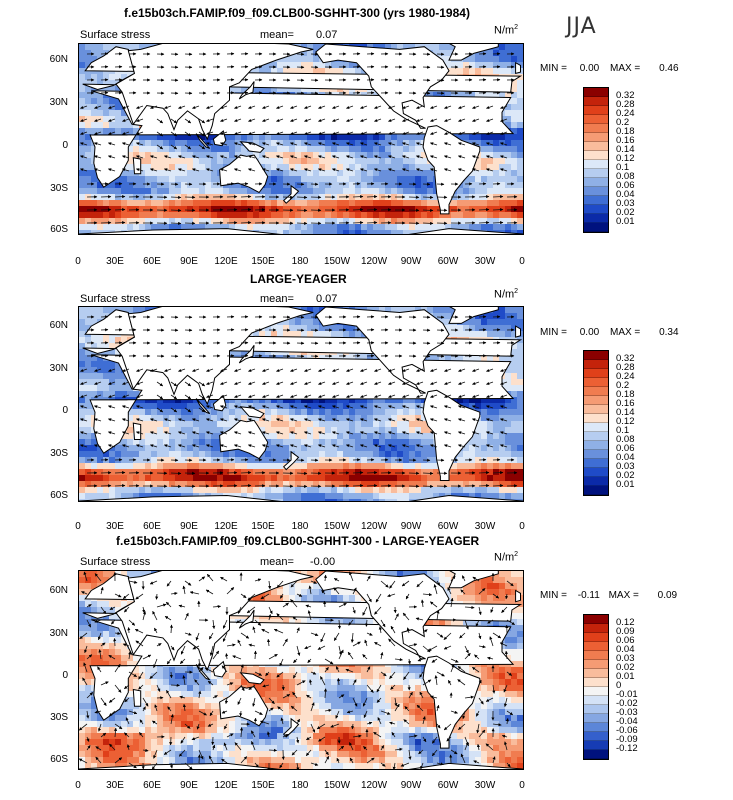  I want to click on wind-vectors, so click(298, 401).